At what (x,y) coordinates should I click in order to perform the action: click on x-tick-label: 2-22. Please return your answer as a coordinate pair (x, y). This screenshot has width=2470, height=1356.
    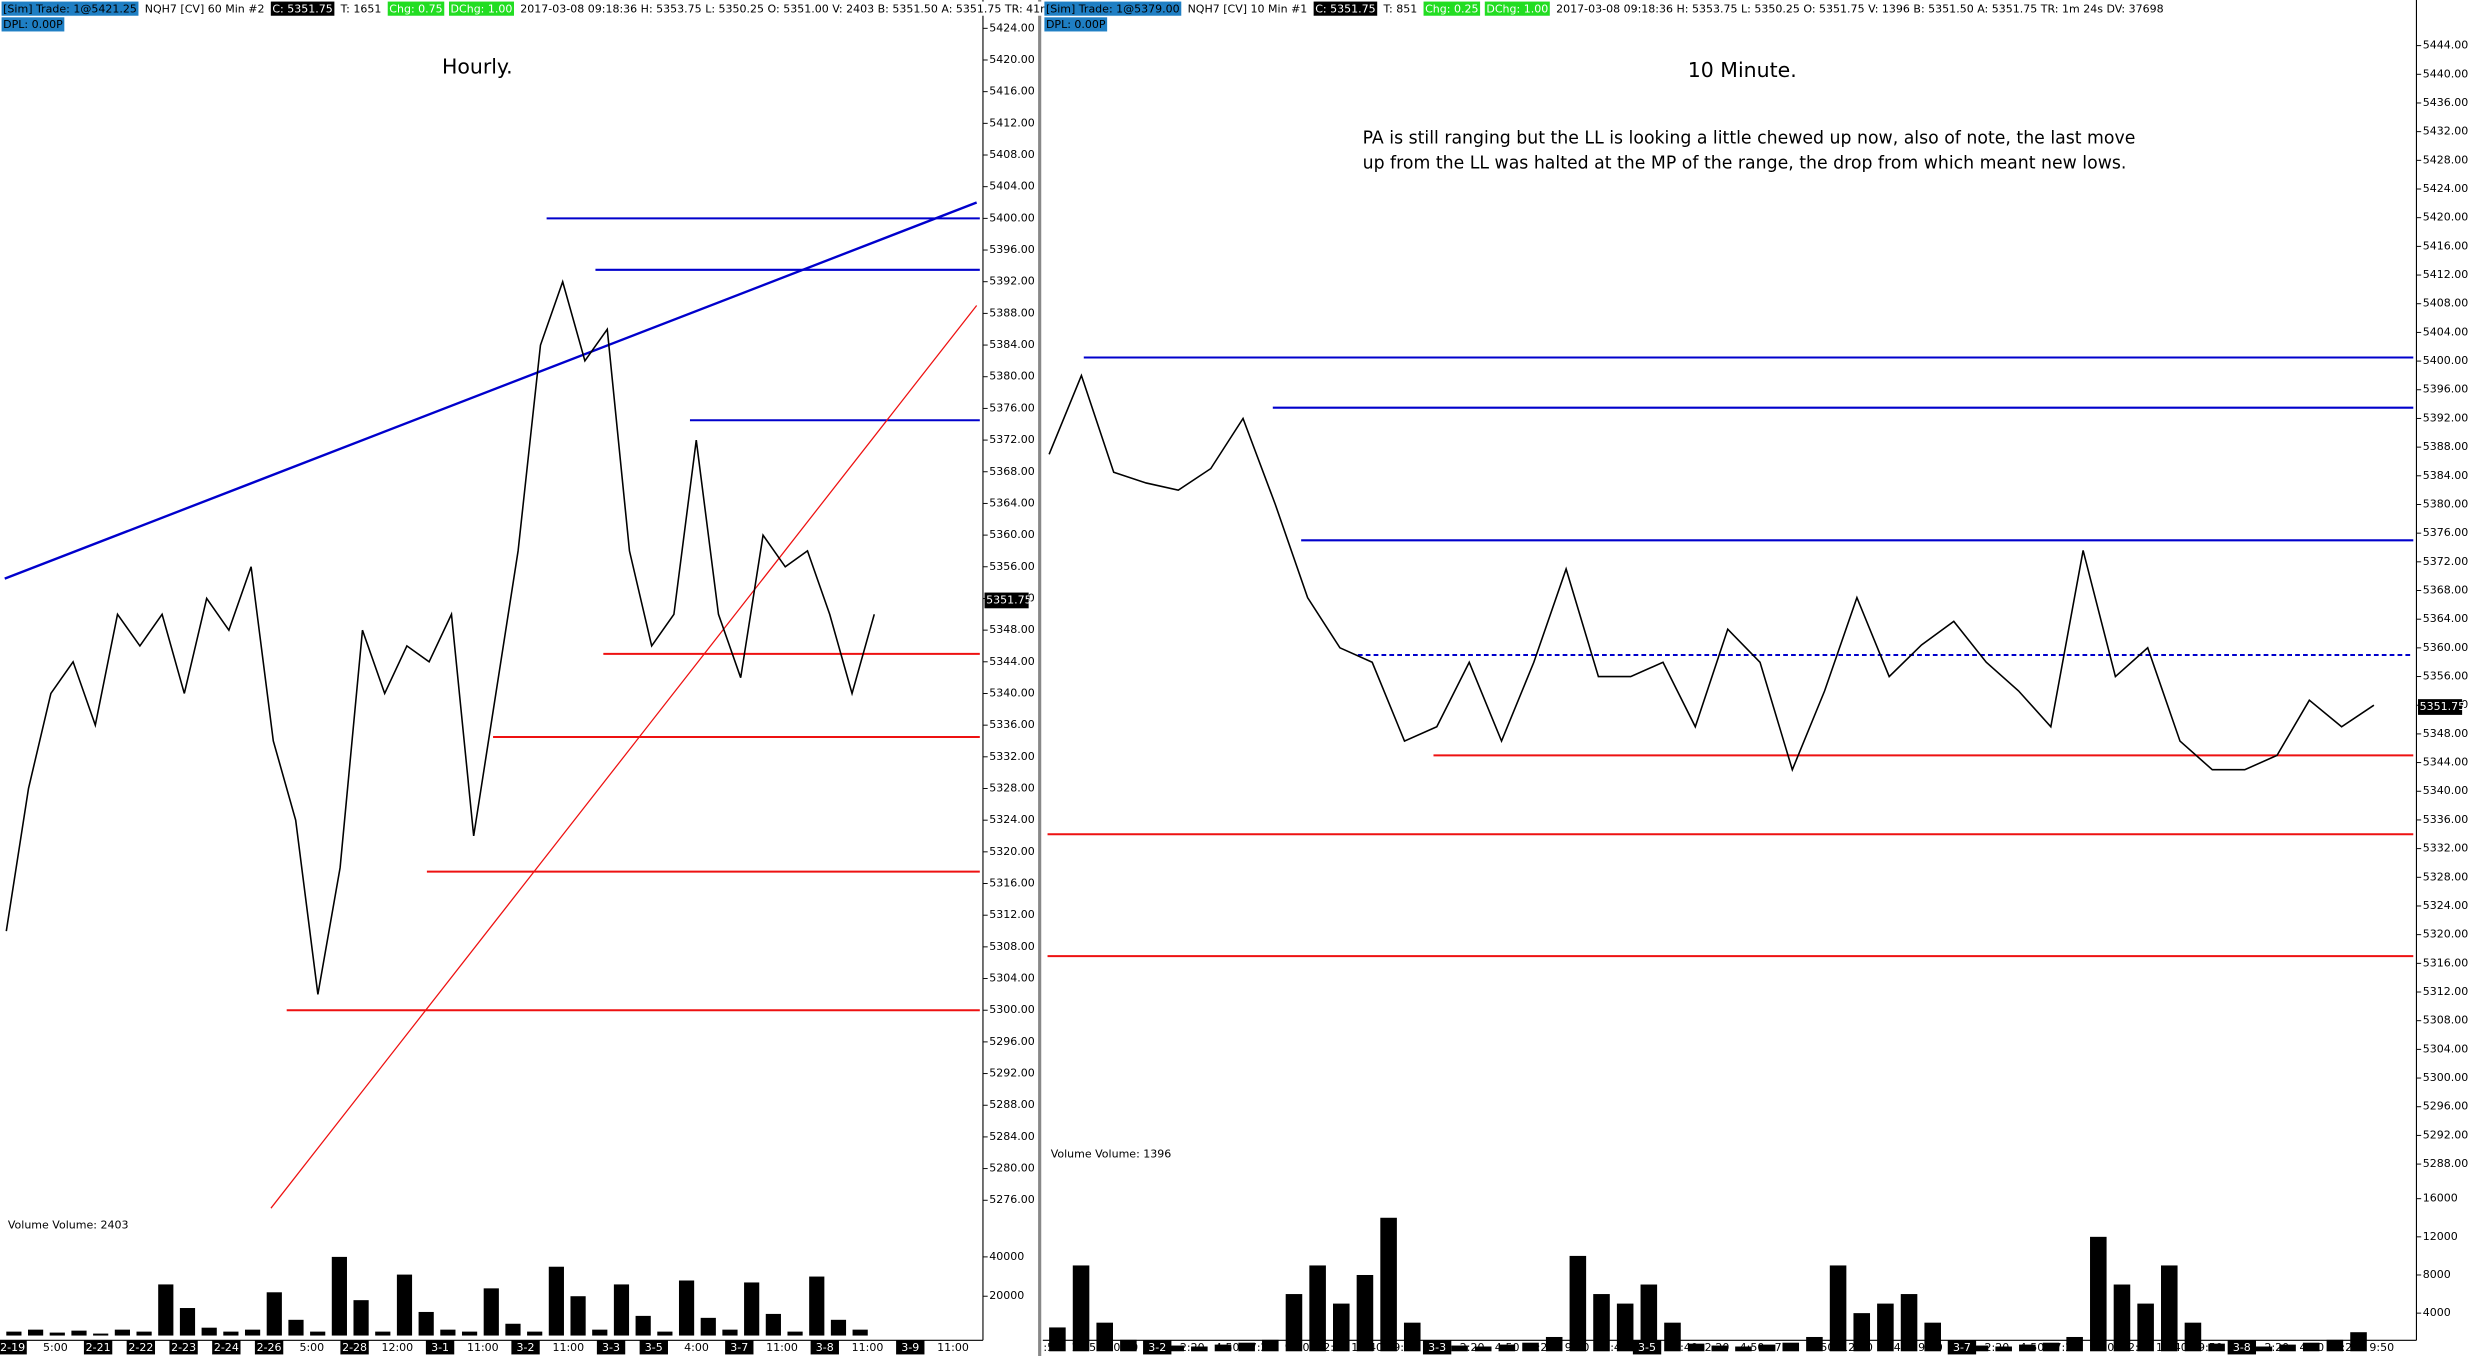
    Looking at the image, I should click on (140, 1347).